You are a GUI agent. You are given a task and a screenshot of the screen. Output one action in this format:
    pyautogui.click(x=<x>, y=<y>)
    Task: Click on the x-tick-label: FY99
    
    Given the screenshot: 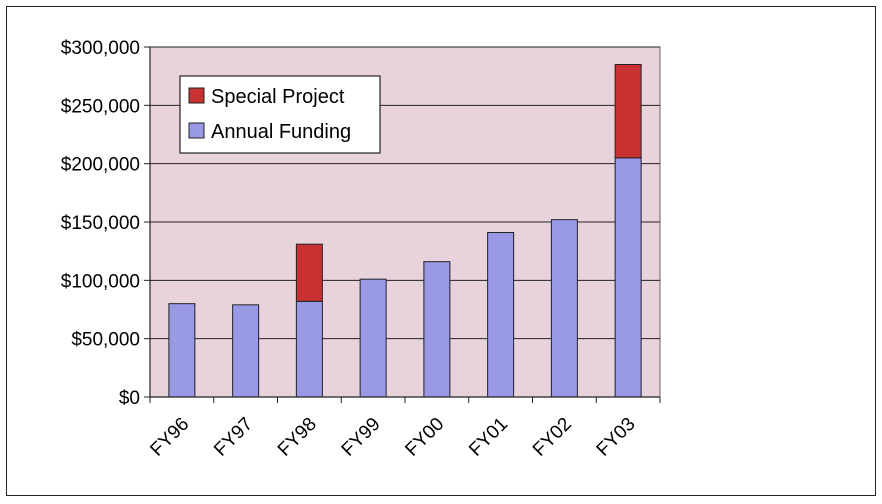 What is the action you would take?
    pyautogui.click(x=361, y=437)
    